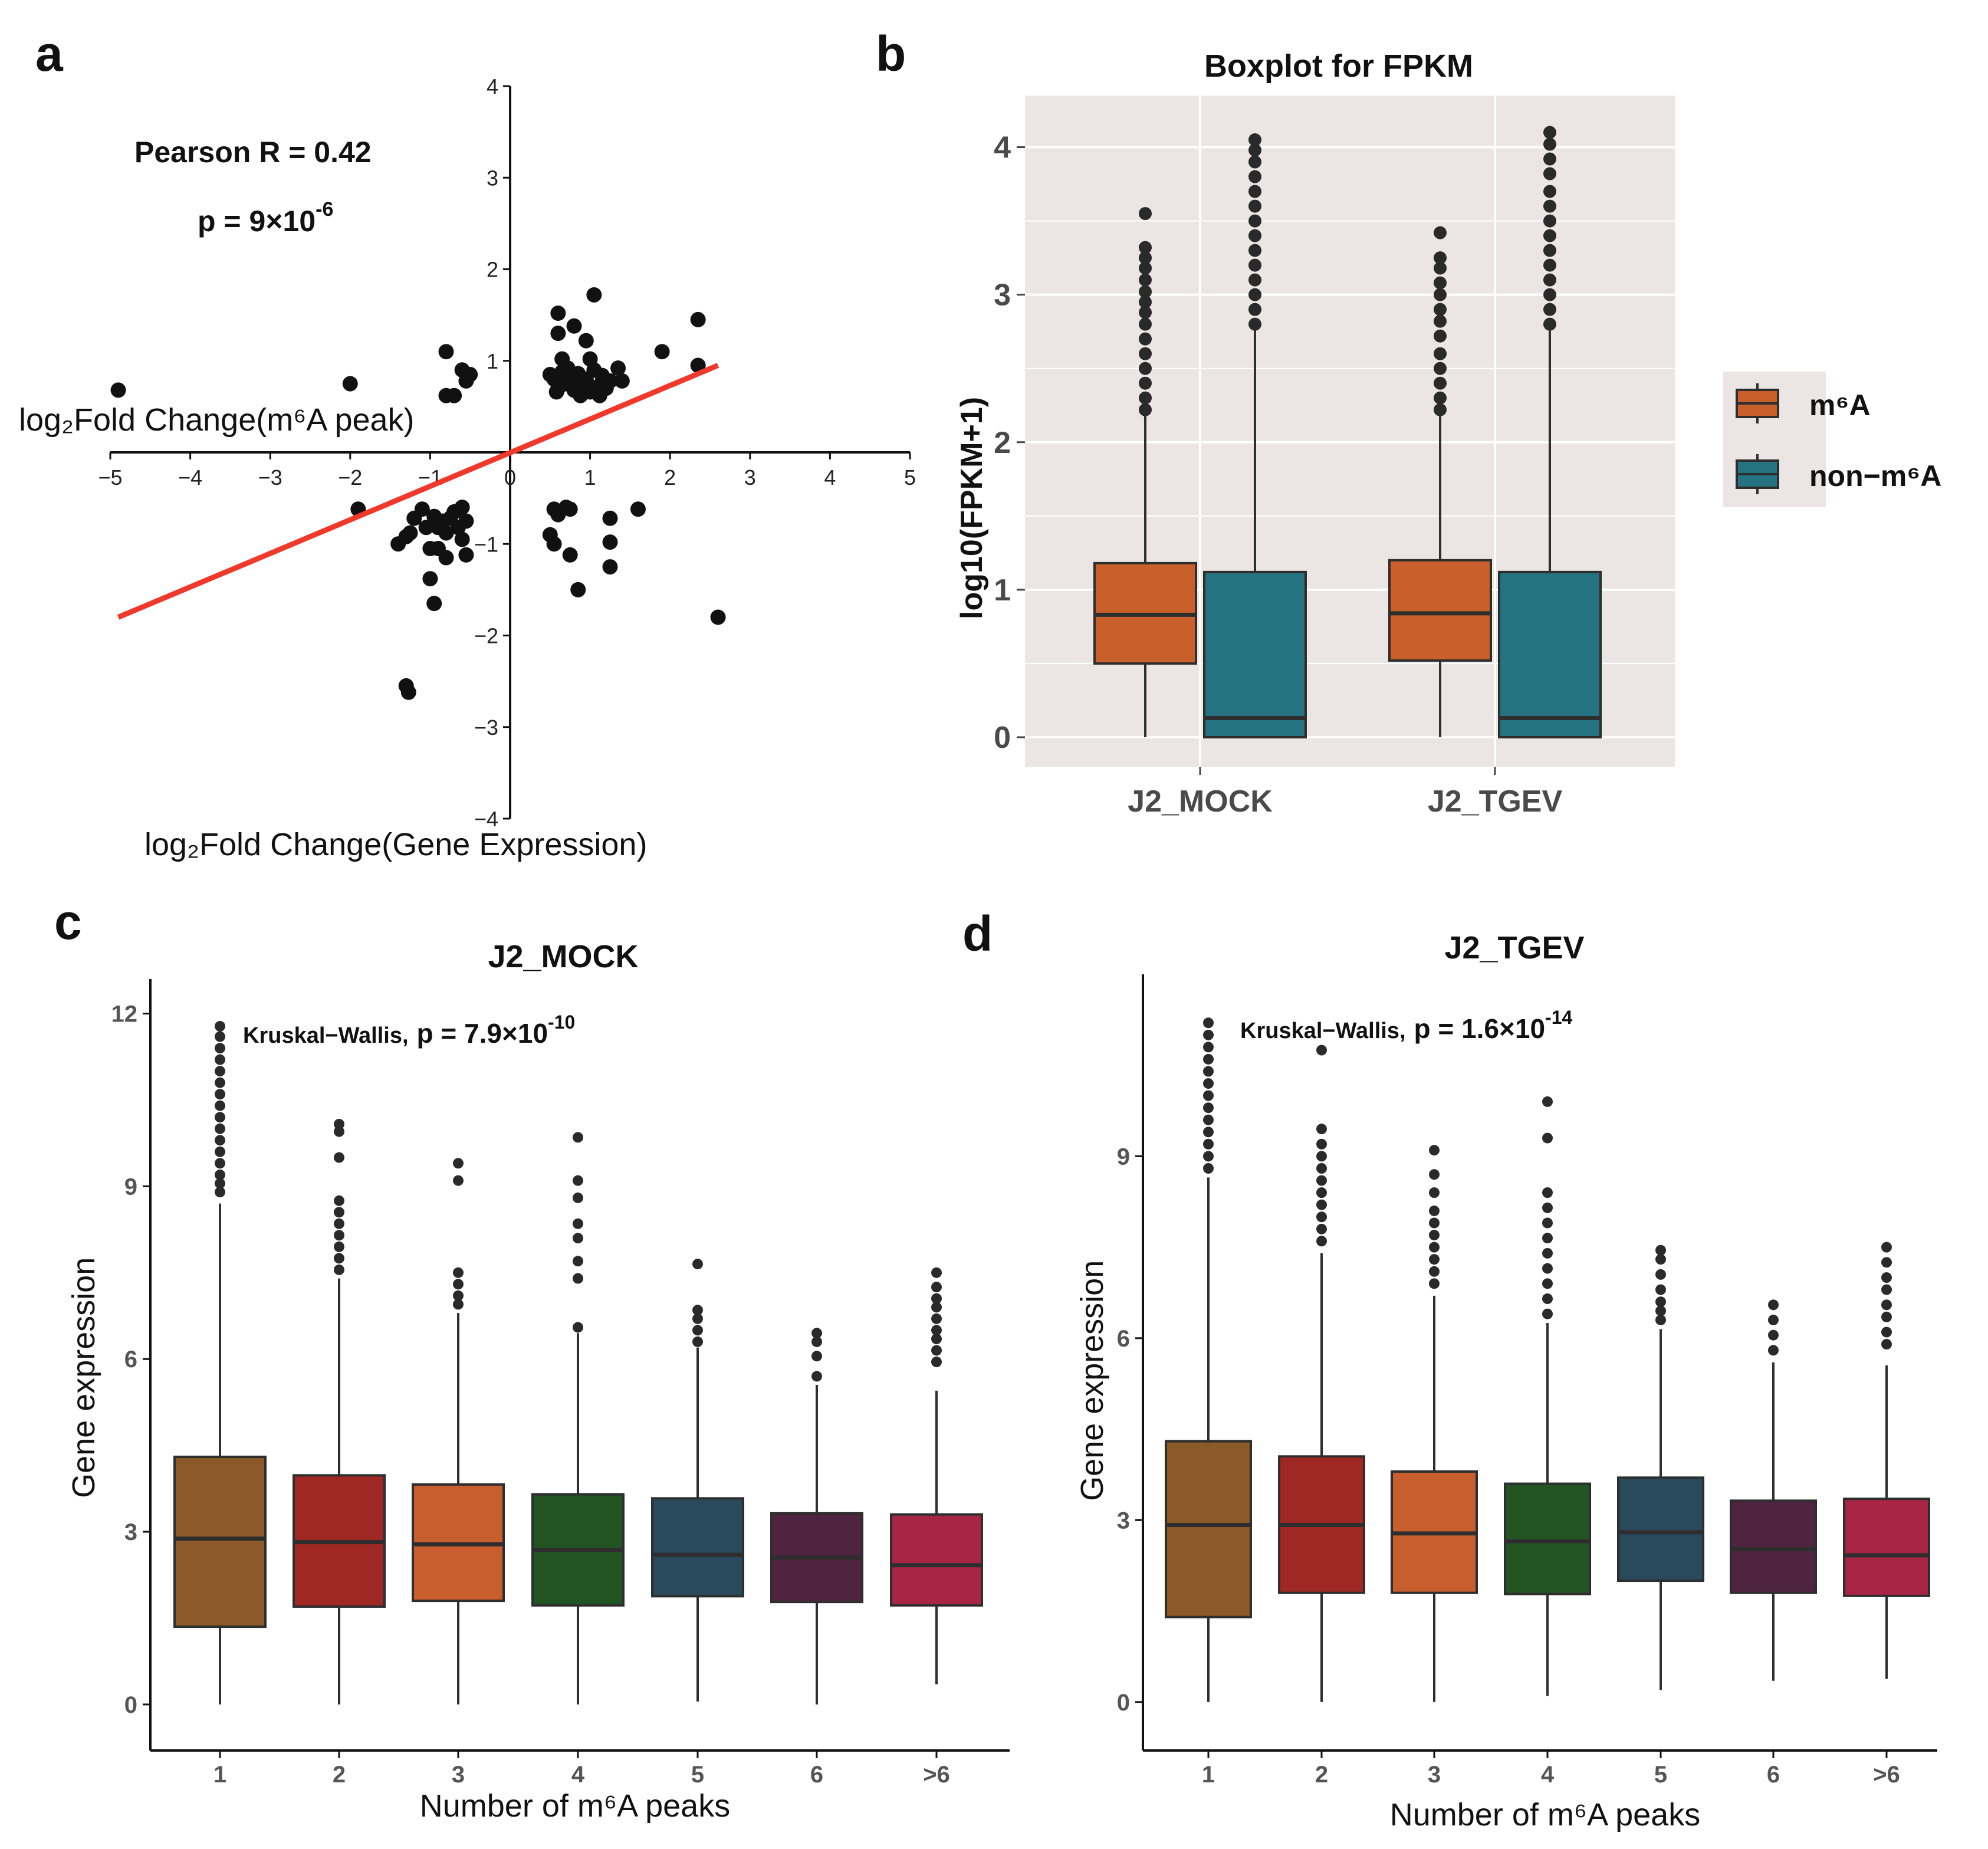 This screenshot has height=1849, width=1988. I want to click on c-p-text: p = 7.9×10, so click(483, 1033).